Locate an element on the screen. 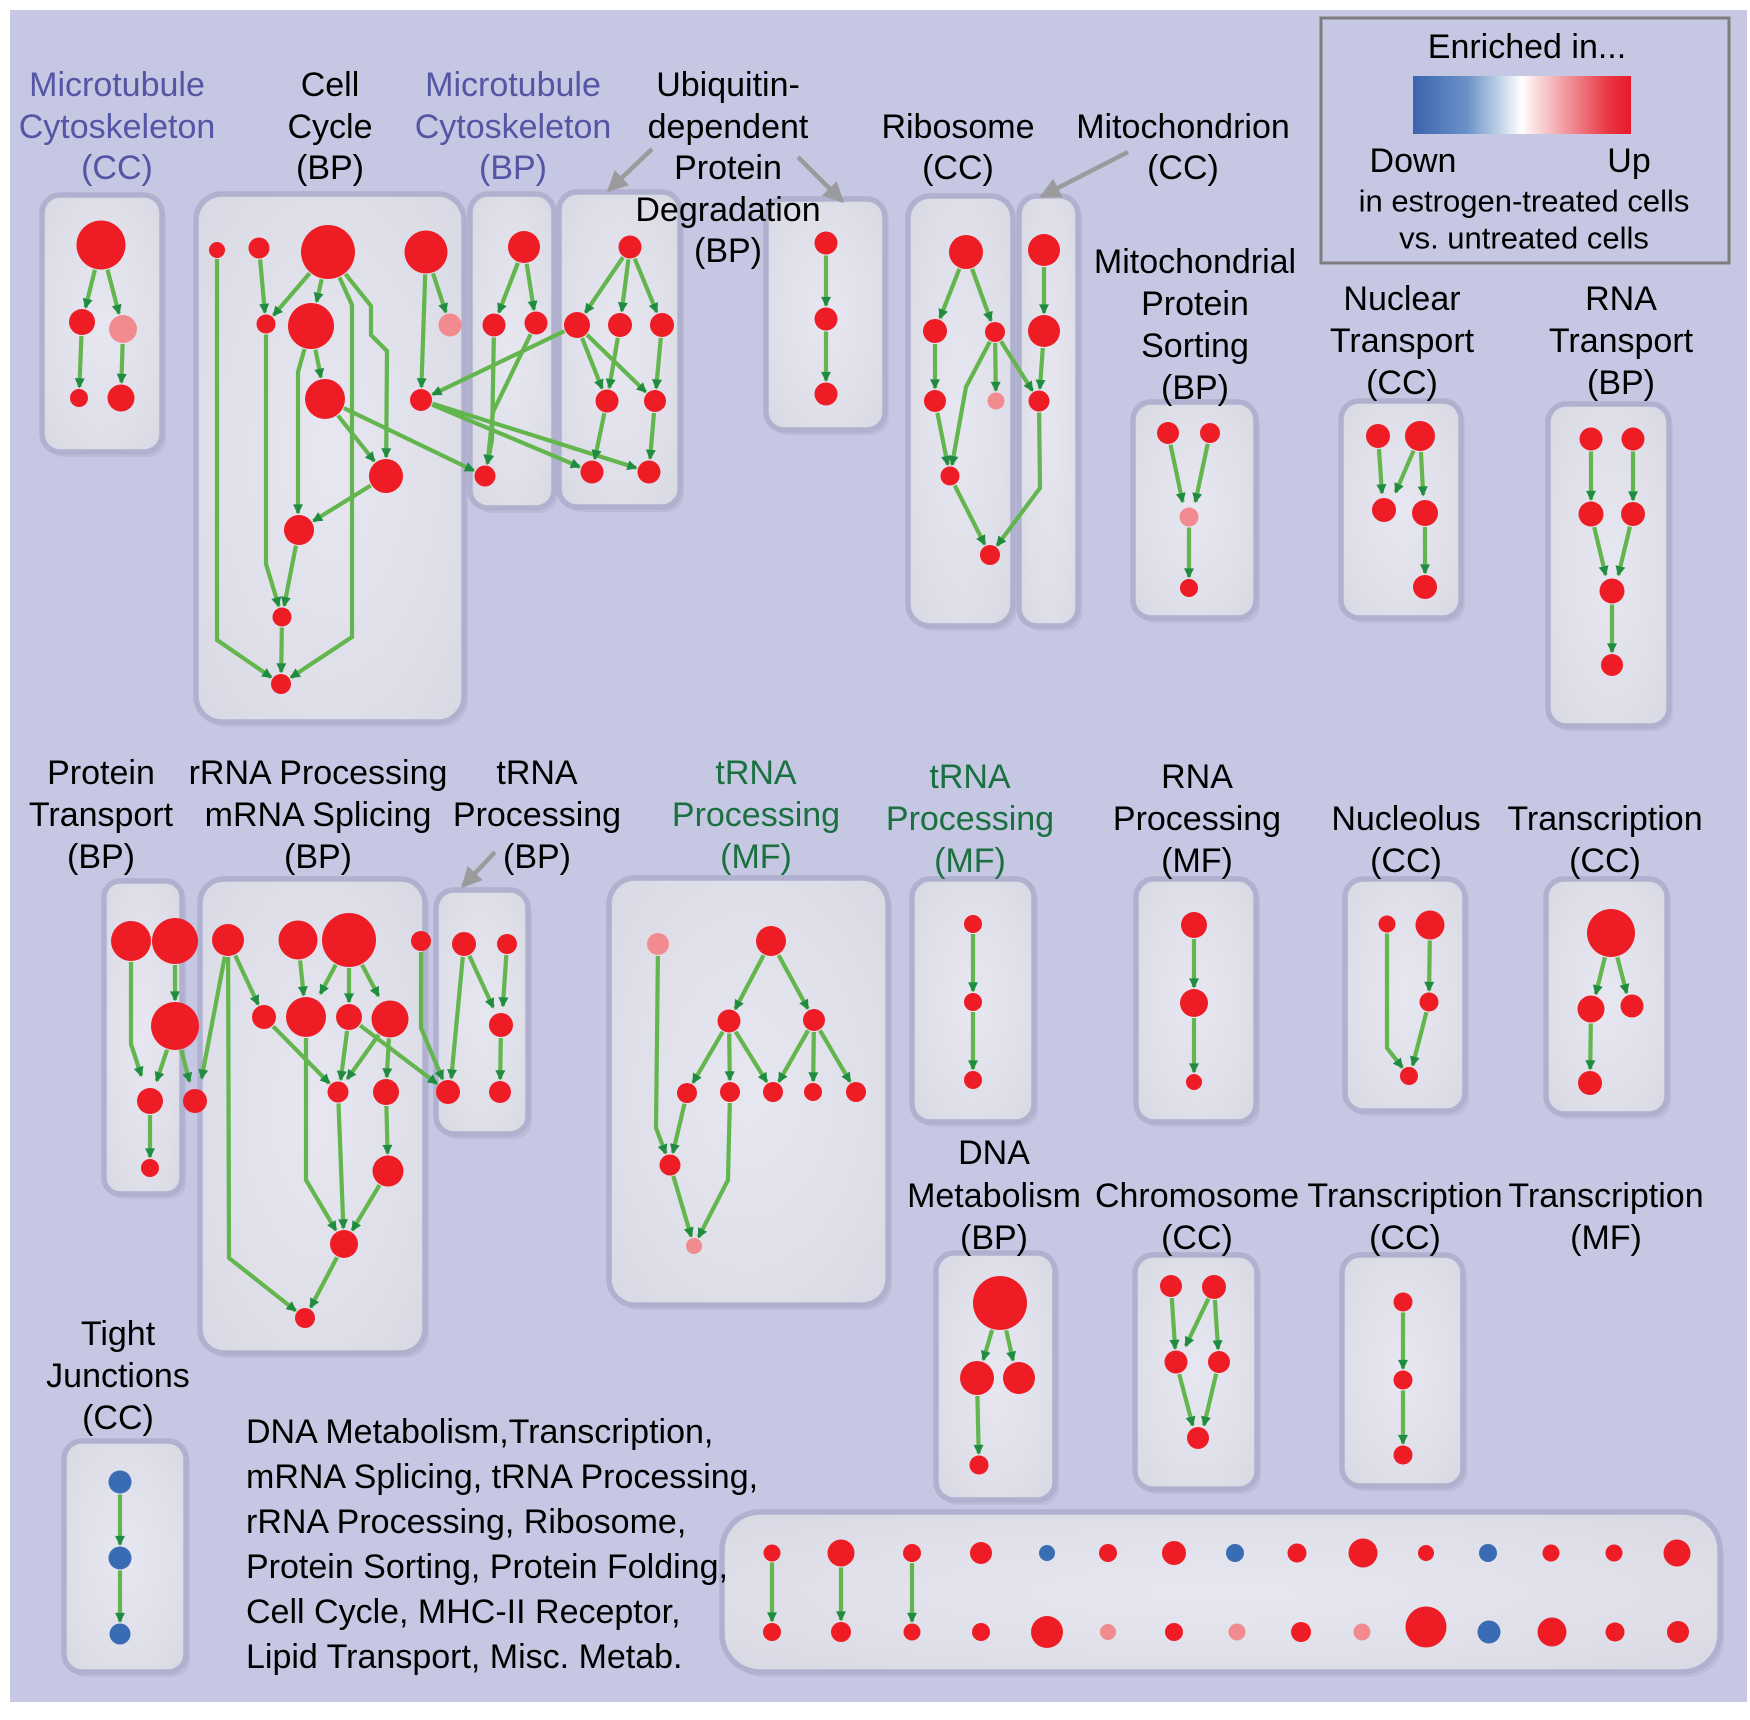 This screenshot has width=1750, height=1720. svg-text: dependent is located at coordinates (728, 127).